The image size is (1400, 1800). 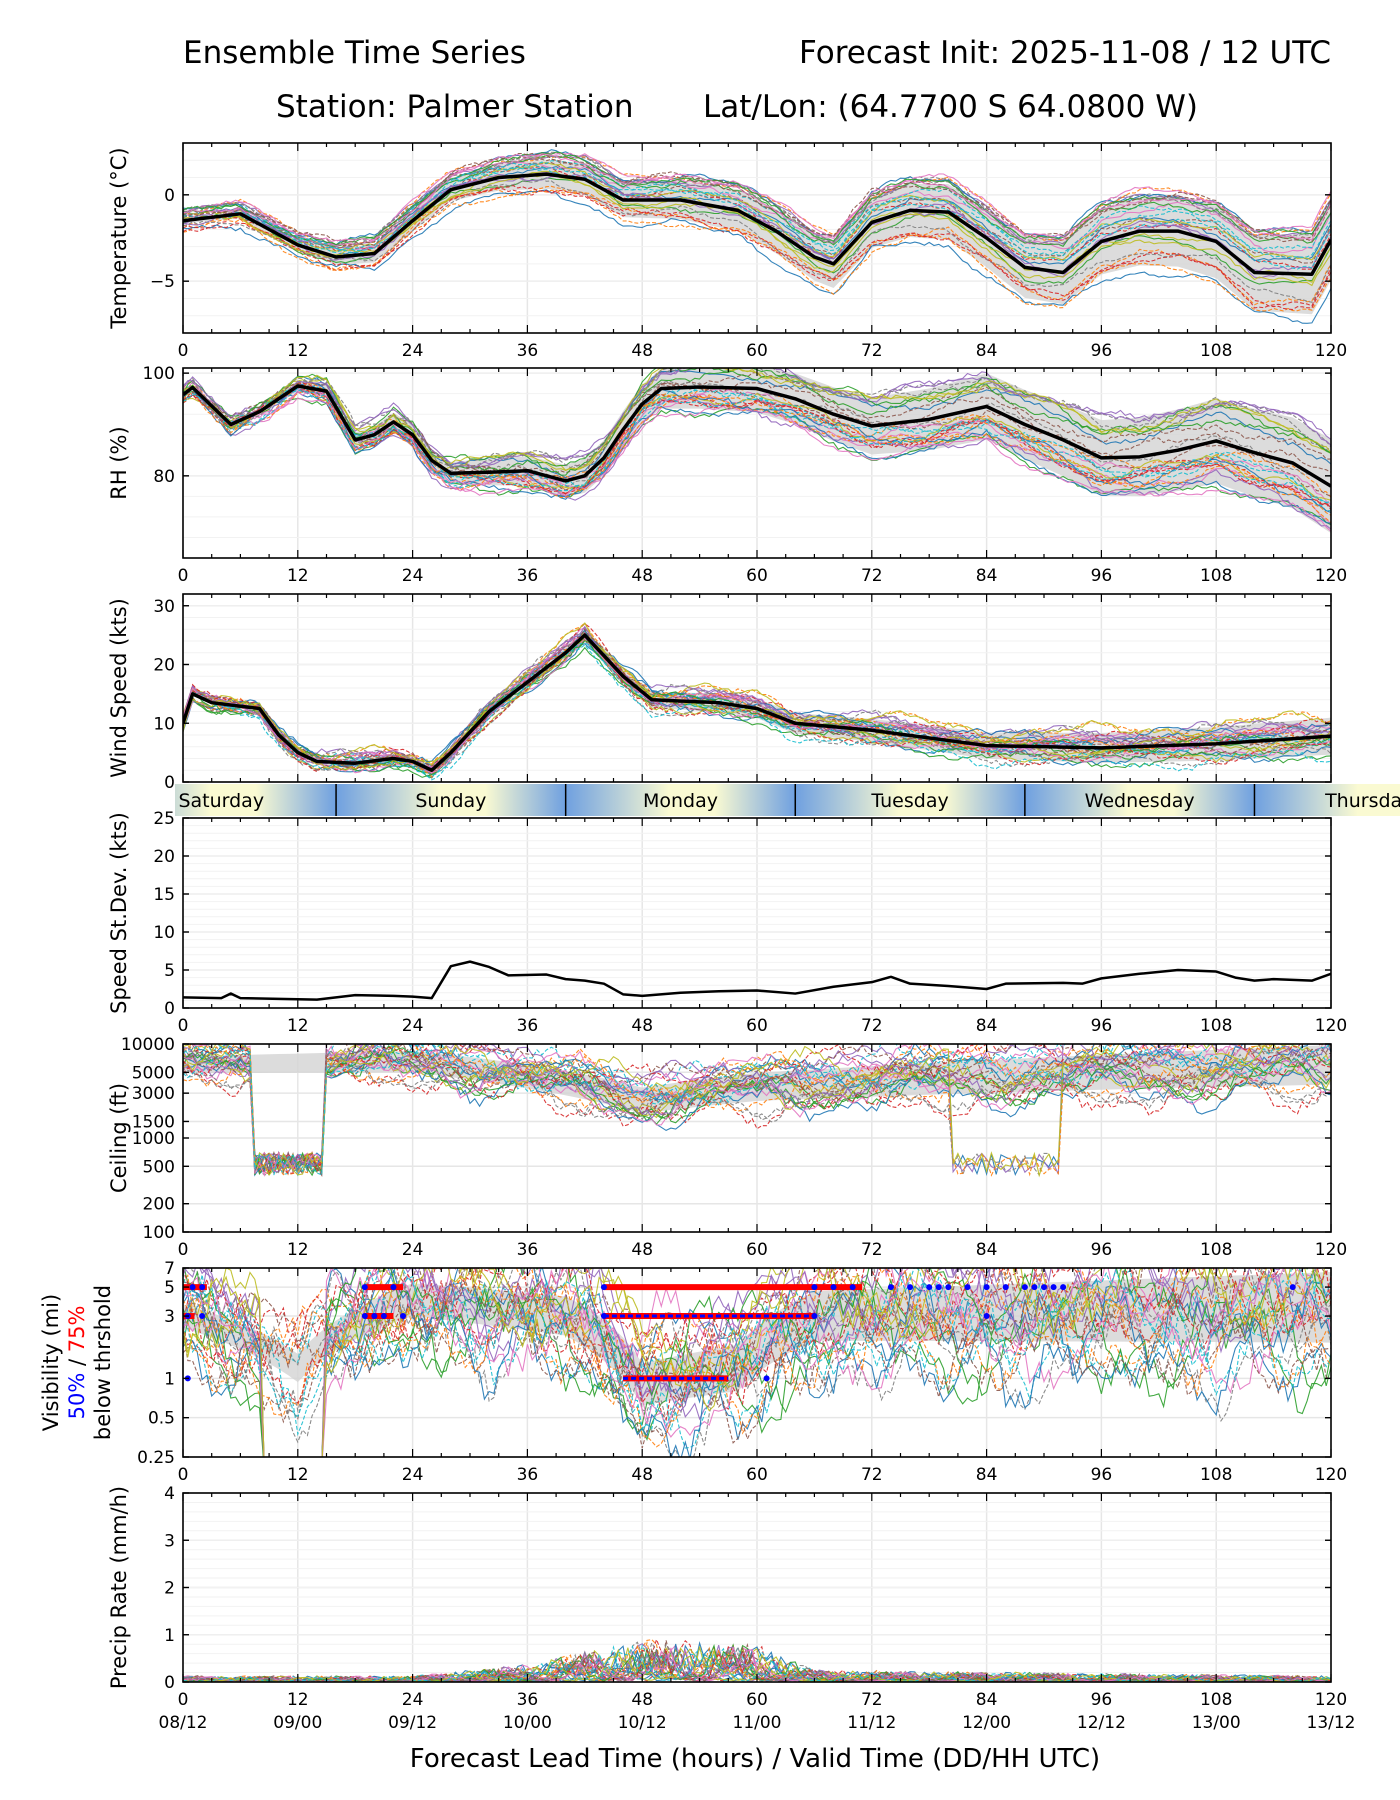 What do you see at coordinates (119, 688) in the screenshot?
I see `y-axis-label: Wind Speed (kts)` at bounding box center [119, 688].